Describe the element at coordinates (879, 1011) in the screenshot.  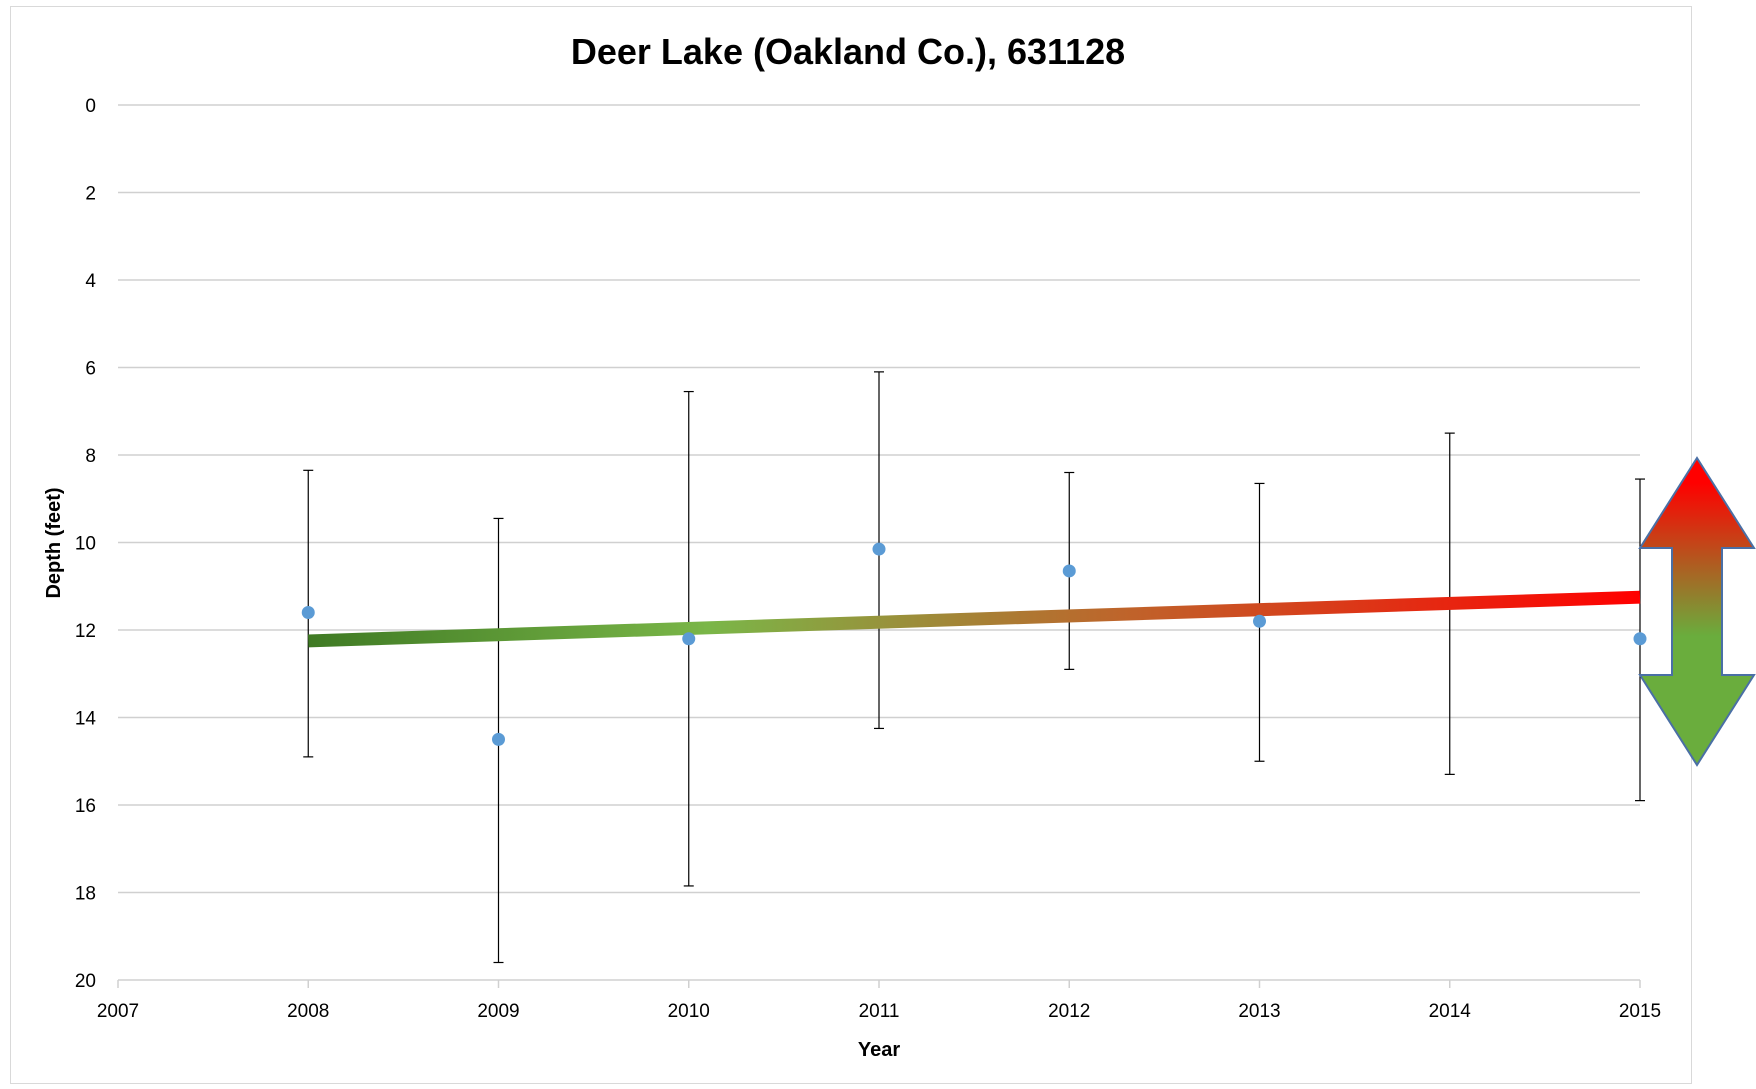
I see `x-tick-2011: 2011` at that location.